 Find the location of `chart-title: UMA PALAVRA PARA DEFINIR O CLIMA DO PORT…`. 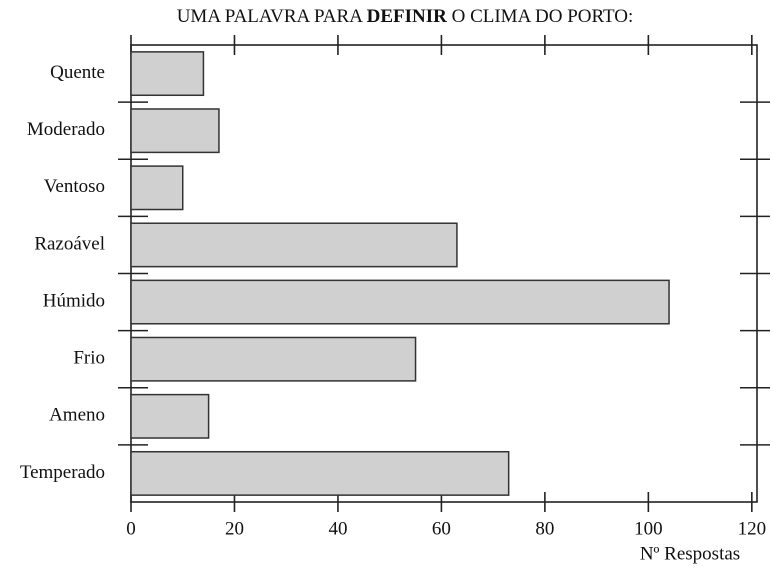

chart-title: UMA PALAVRA PARA DEFINIR O CLIMA DO PORT… is located at coordinates (405, 16).